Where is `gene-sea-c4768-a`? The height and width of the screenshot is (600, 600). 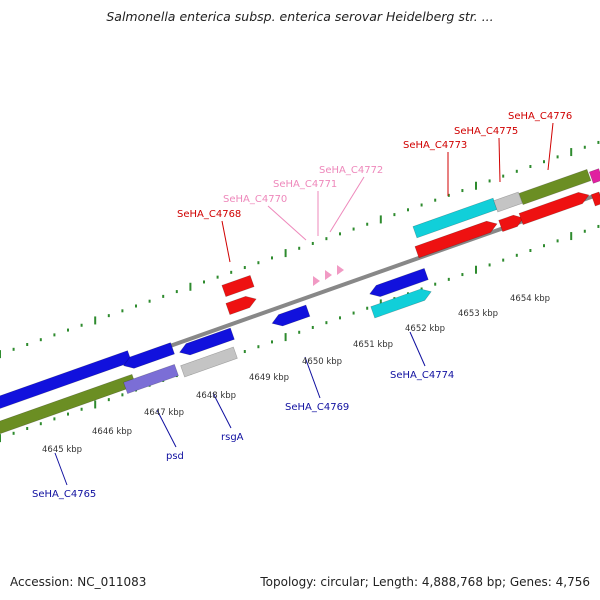 gene-sea-c4768-a is located at coordinates (238, 286).